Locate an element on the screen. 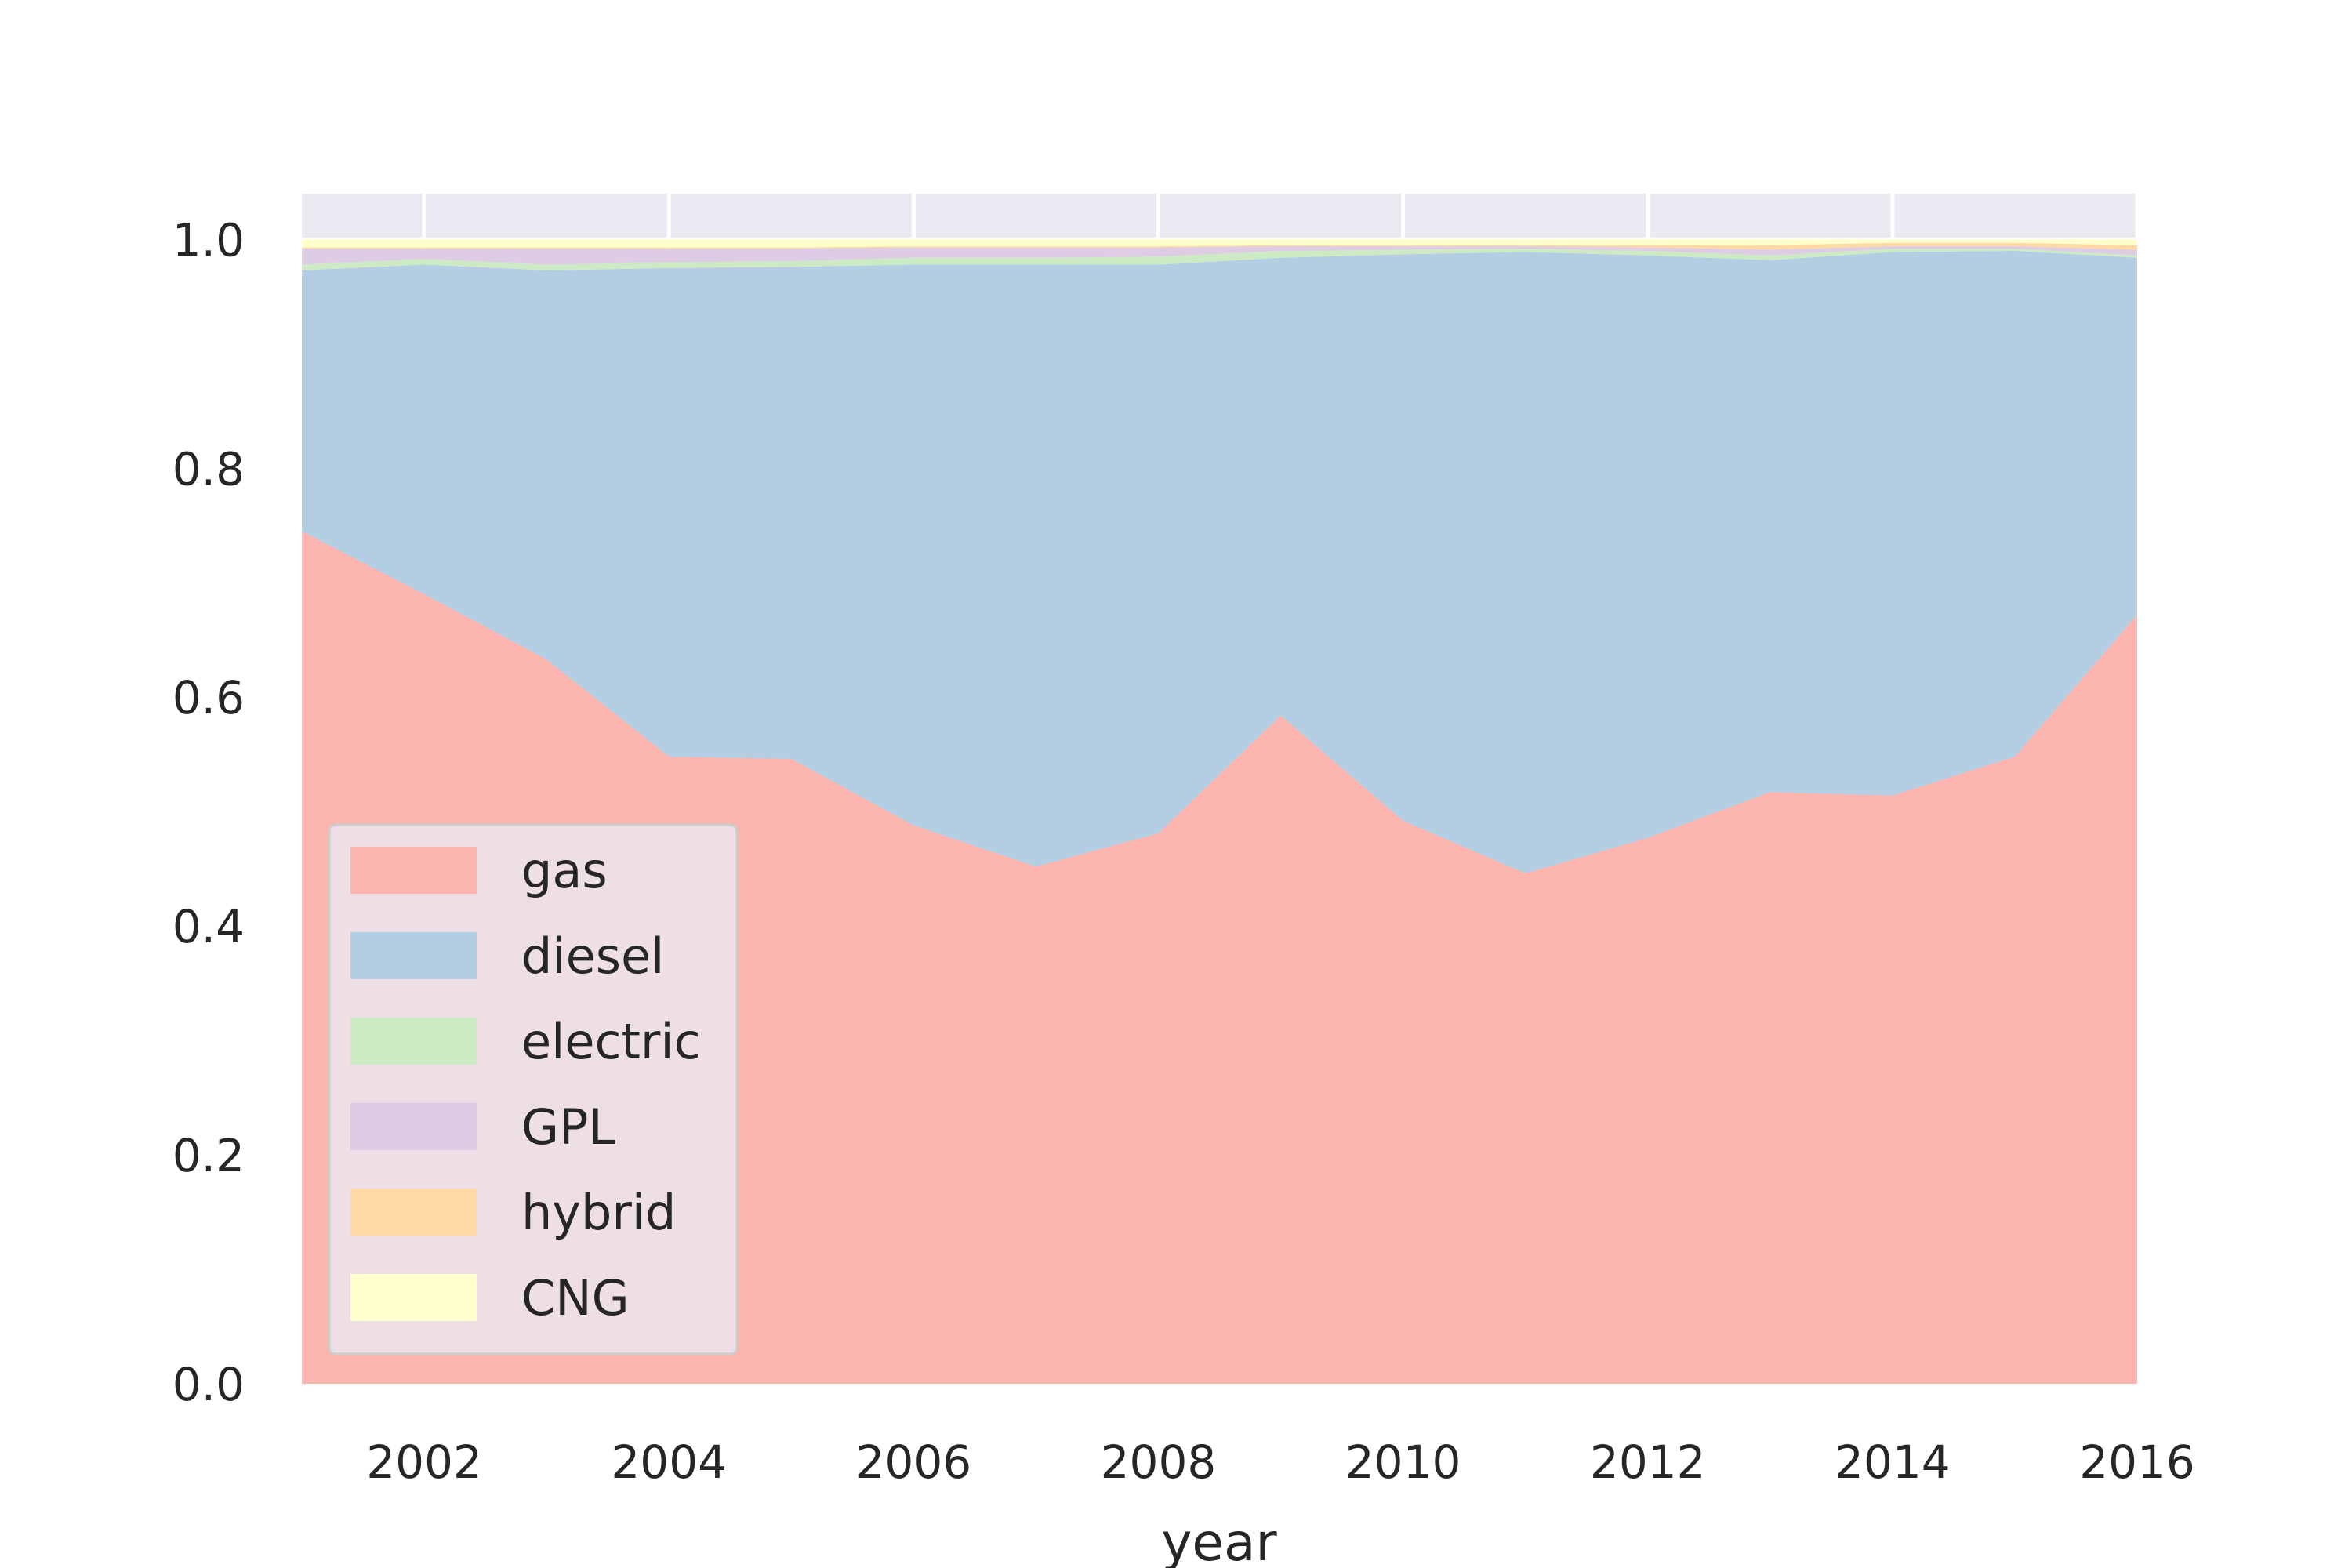  area-cng is located at coordinates (1219, 243).